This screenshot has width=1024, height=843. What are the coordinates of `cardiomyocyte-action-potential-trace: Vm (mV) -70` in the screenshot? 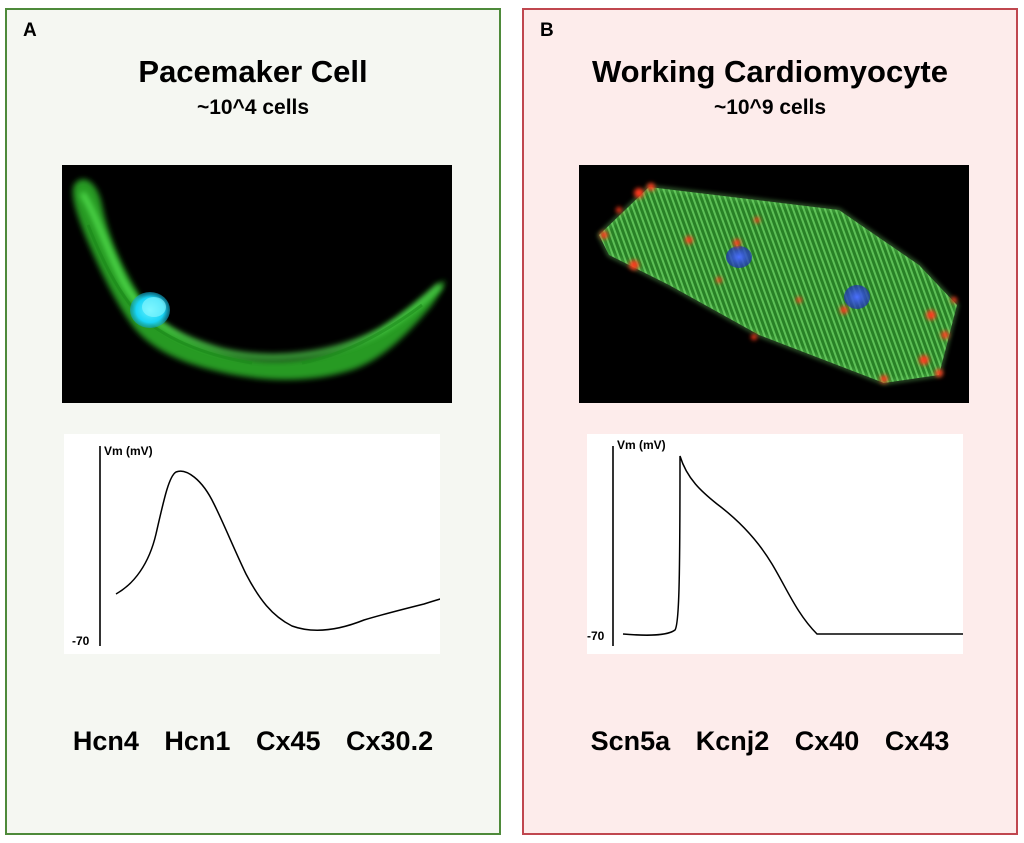 It's located at (775, 544).